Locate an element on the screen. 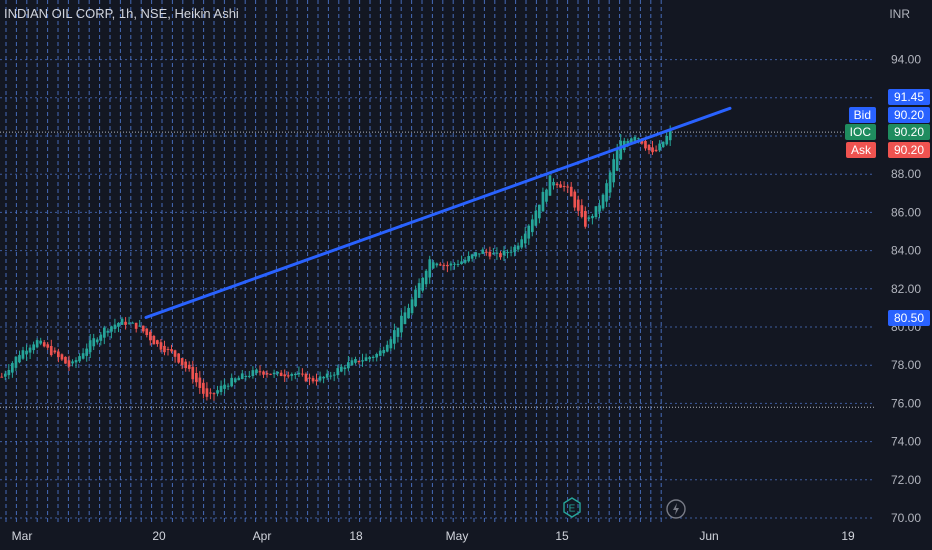 The height and width of the screenshot is (550, 932). y-tick-label: 94.00 is located at coordinates (906, 60).